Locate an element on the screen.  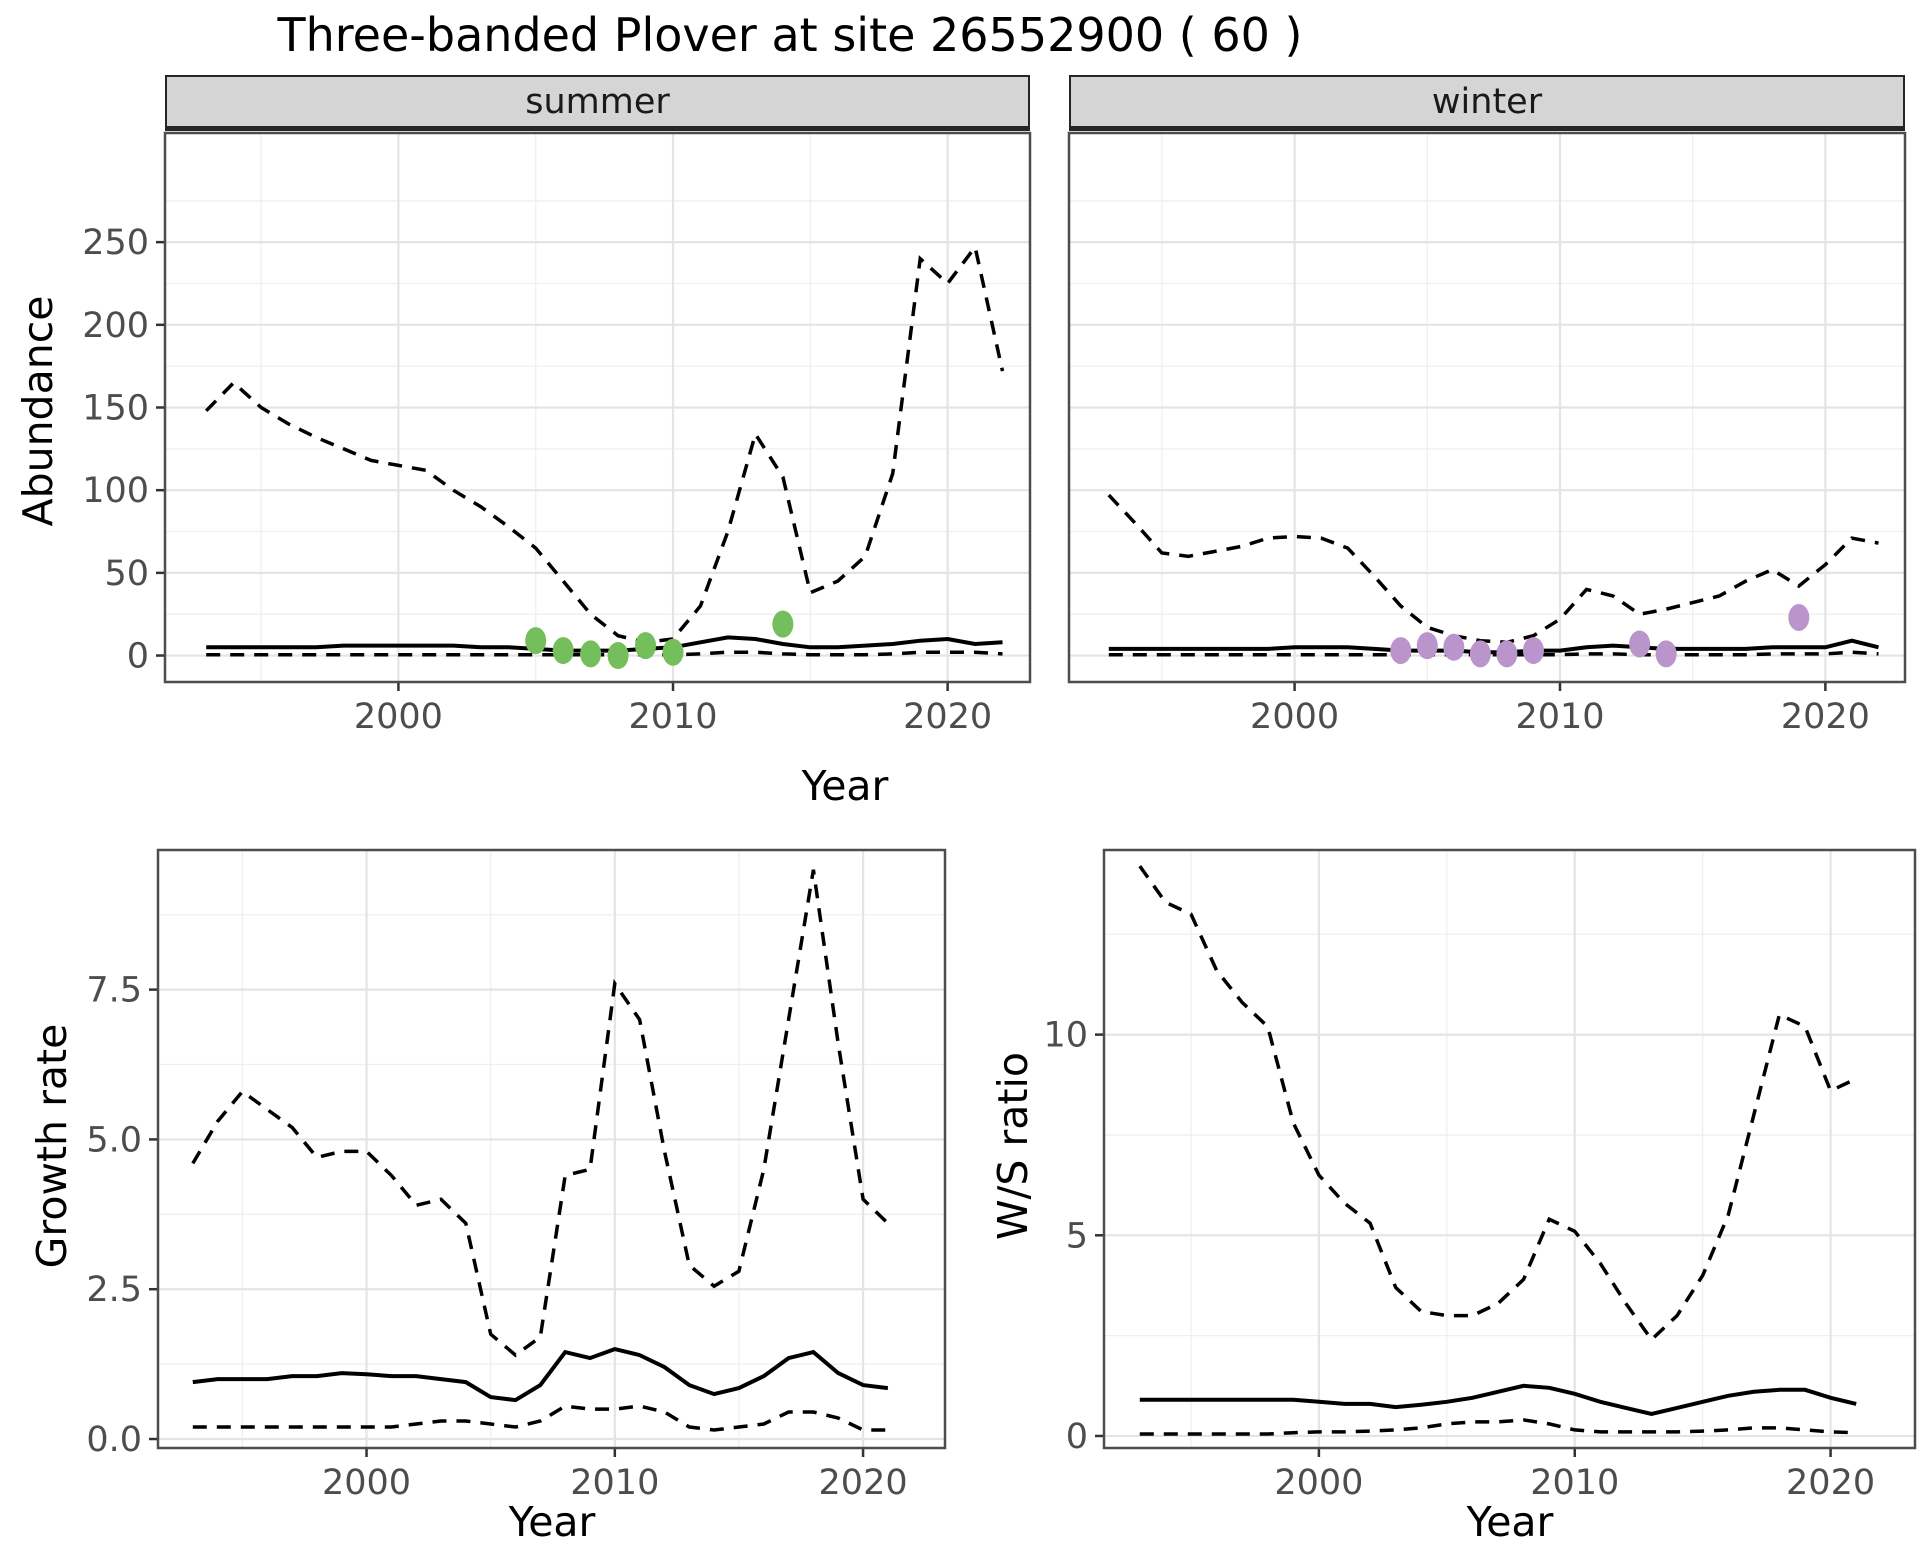
facet-strip-summer: summer is located at coordinates (597, 103).